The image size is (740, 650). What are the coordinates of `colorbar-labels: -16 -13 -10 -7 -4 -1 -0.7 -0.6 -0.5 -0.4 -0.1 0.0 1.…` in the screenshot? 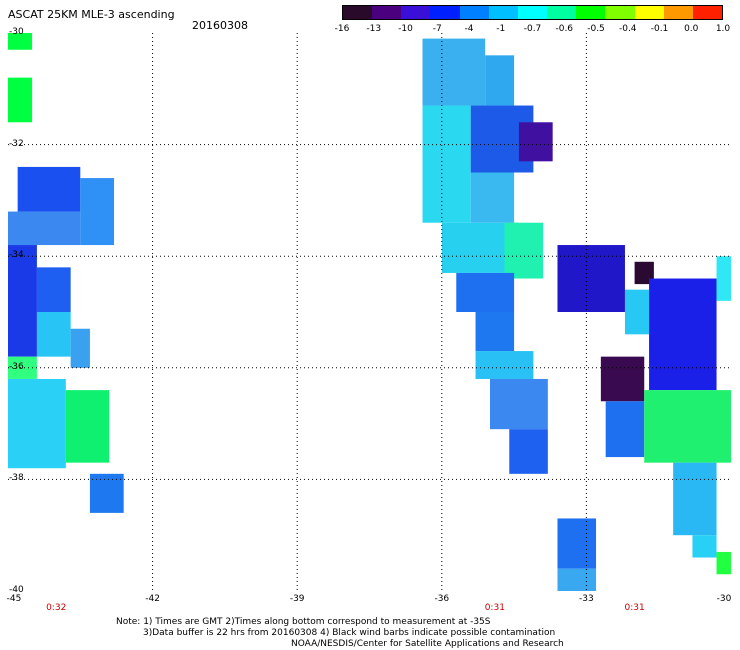 It's located at (533, 31).